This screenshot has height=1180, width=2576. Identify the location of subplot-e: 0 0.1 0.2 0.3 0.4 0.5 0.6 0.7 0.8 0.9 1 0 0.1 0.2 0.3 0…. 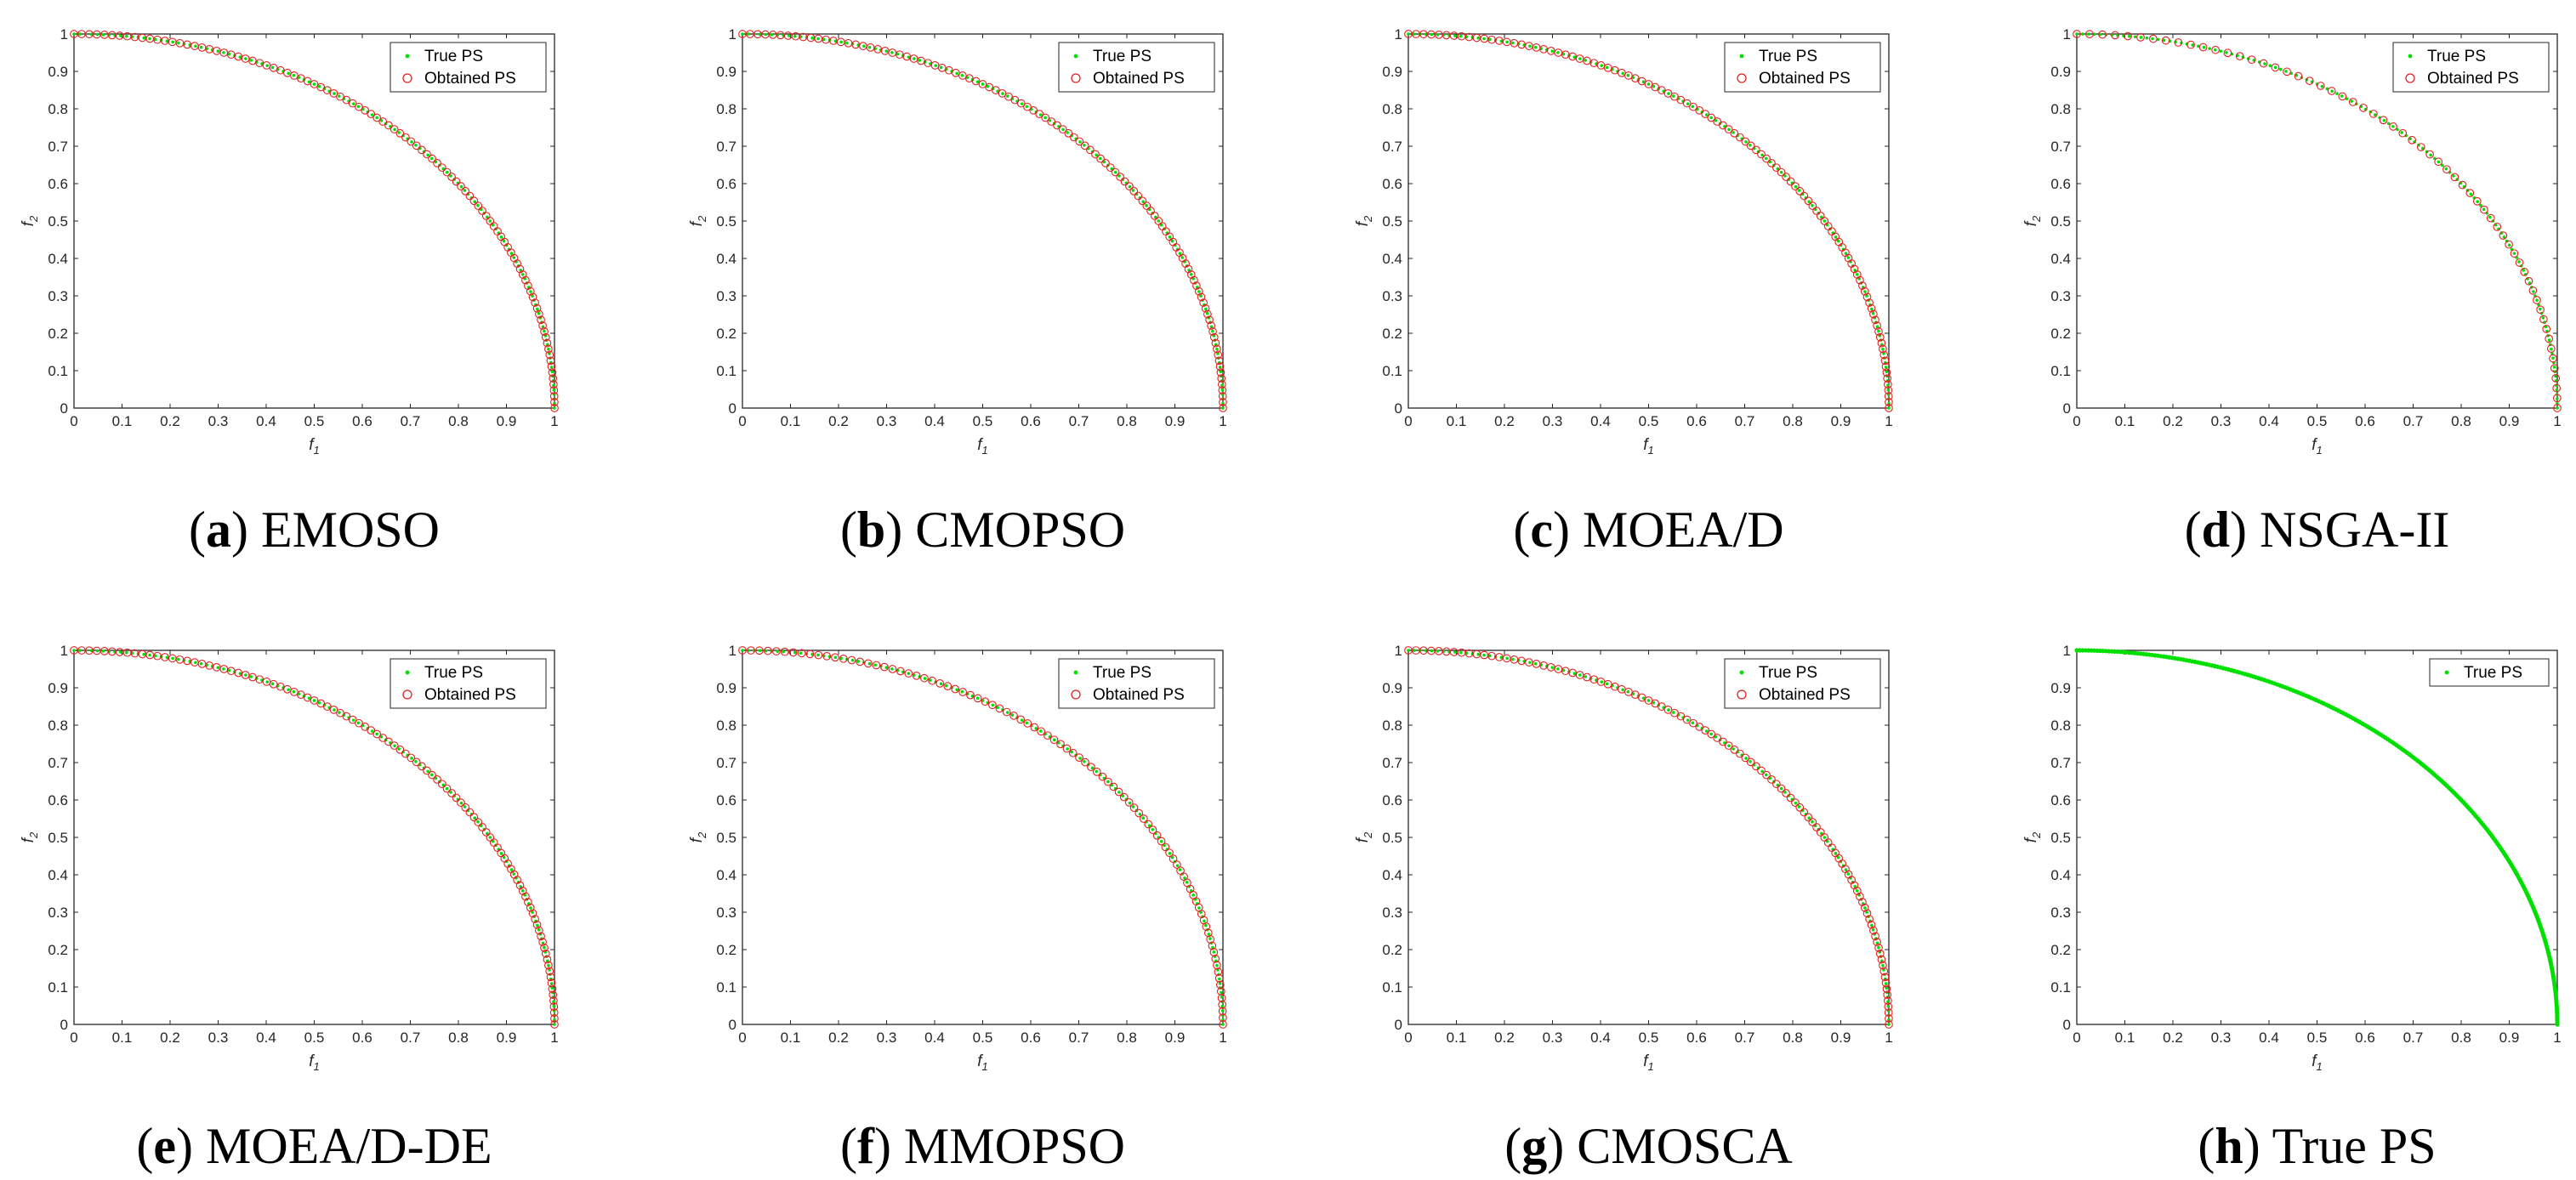
(289, 858).